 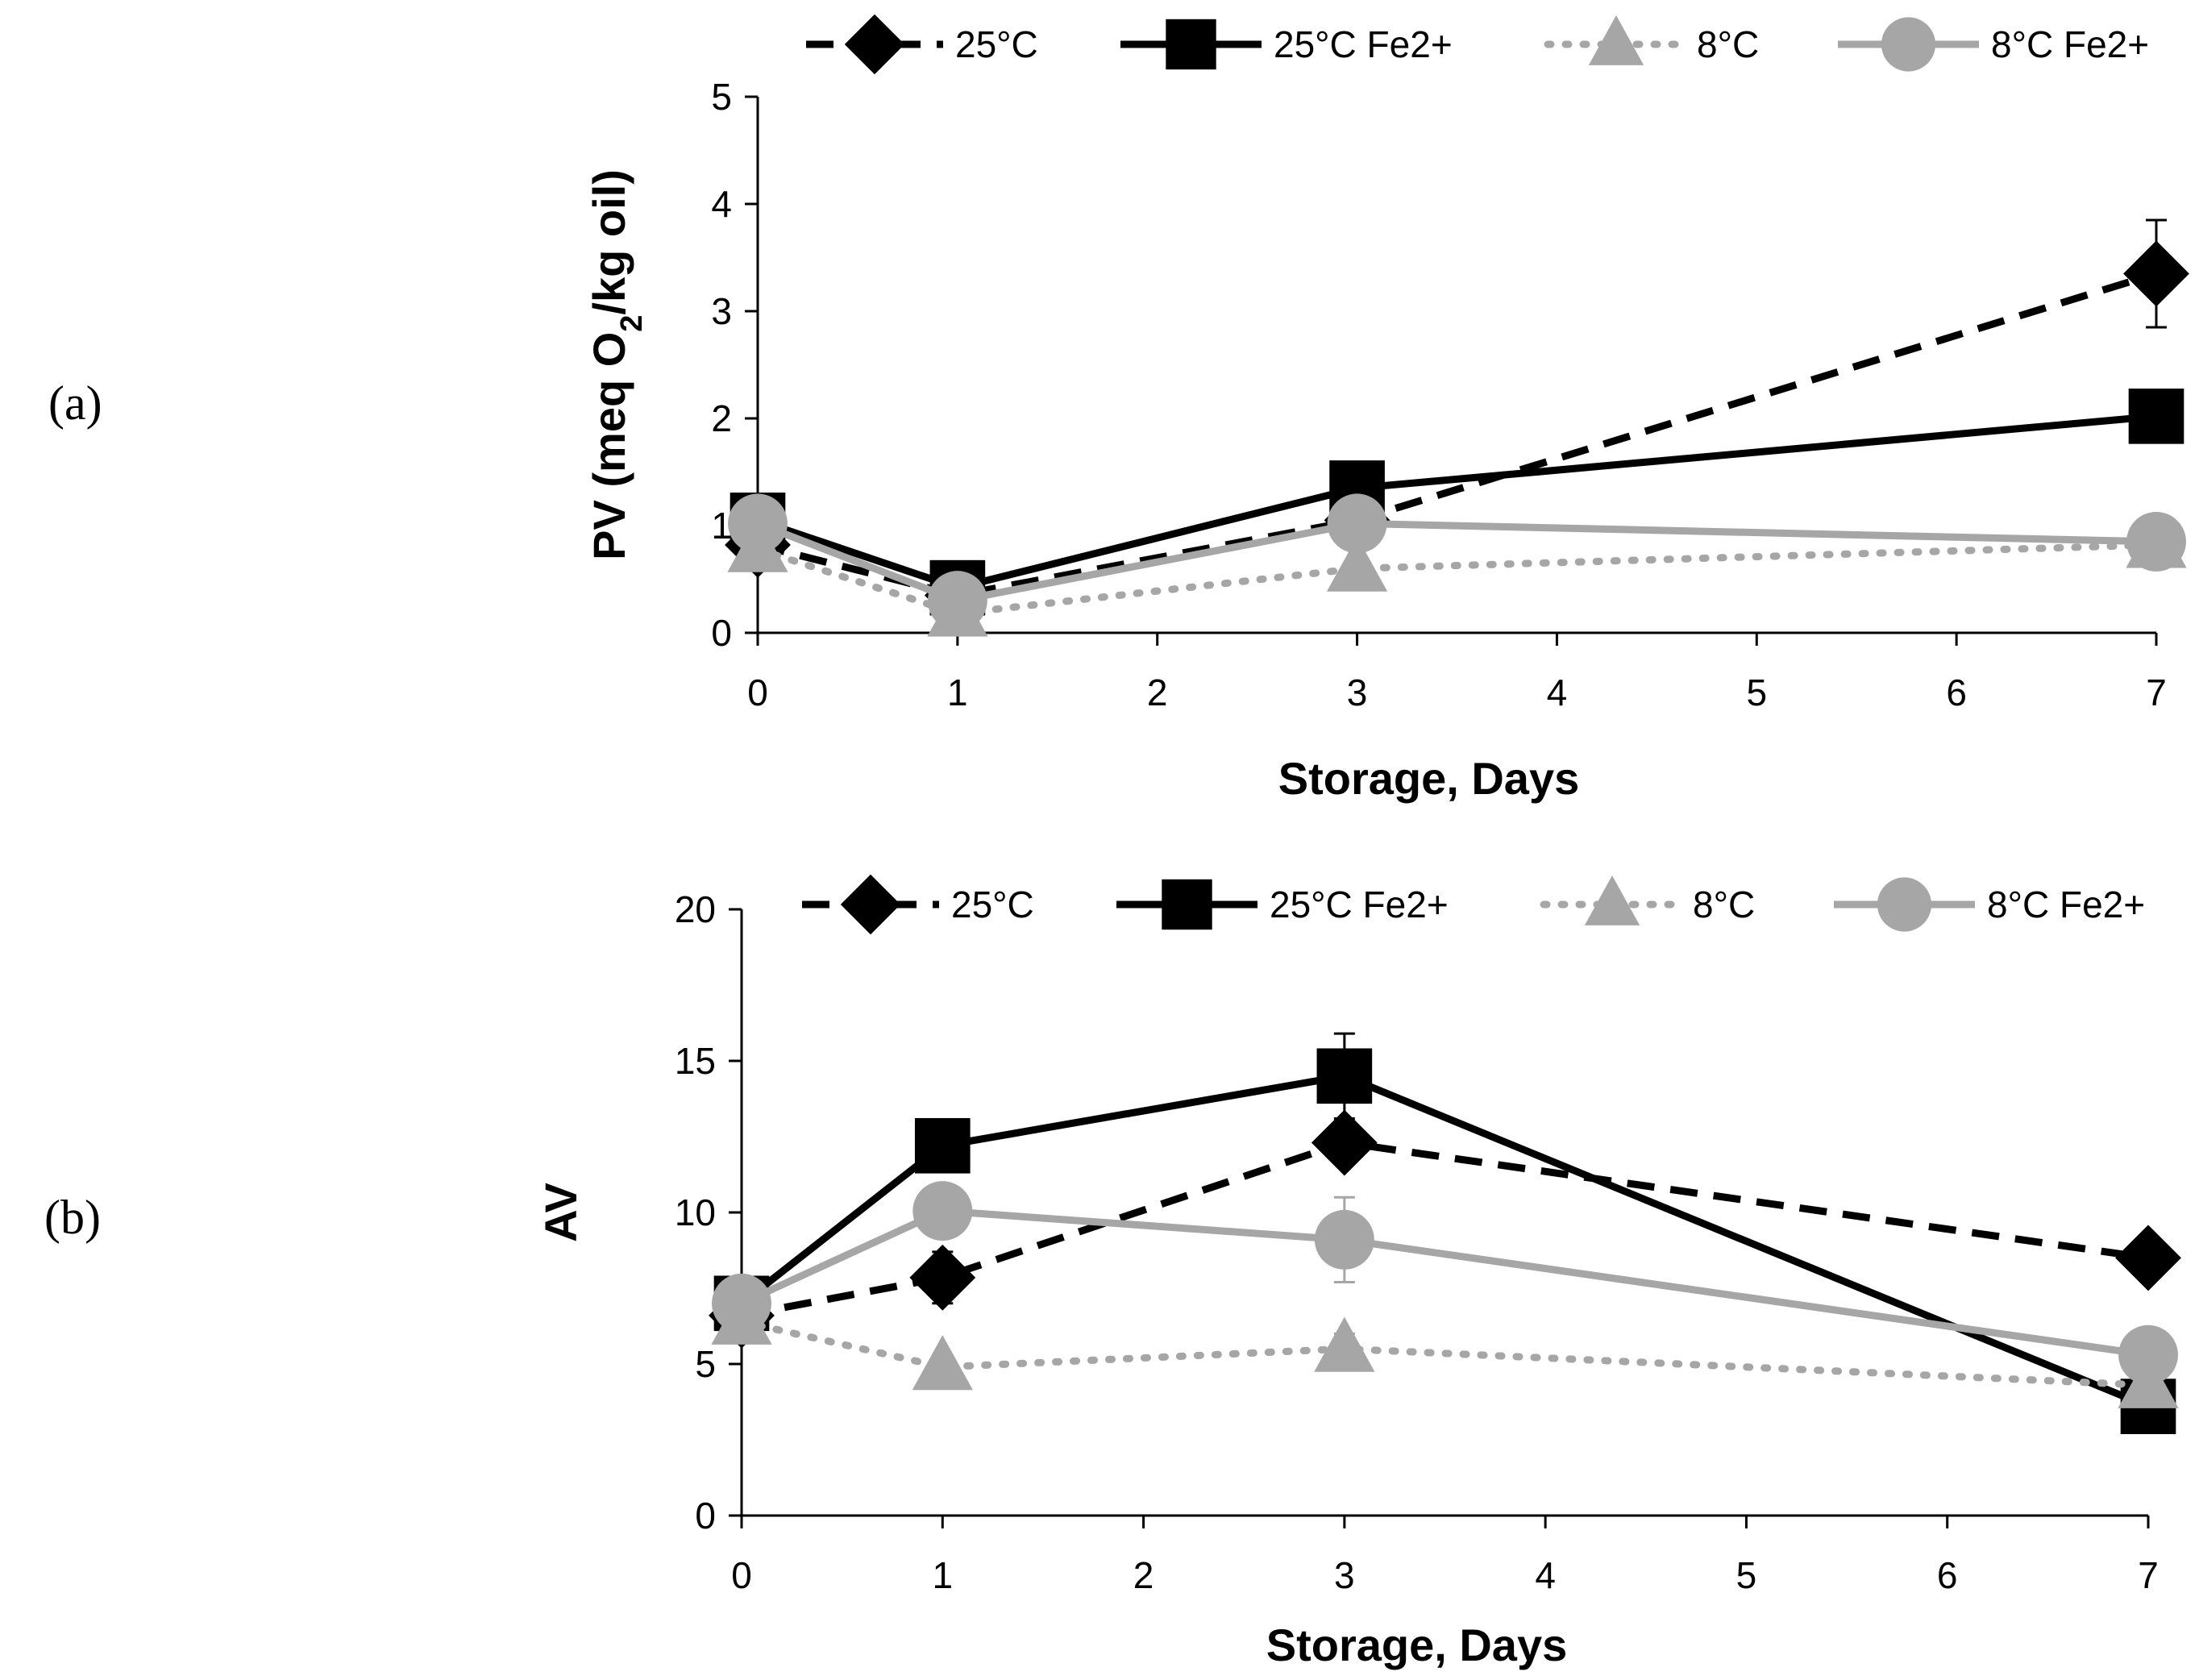 What do you see at coordinates (721, 97) in the screenshot?
I see `y-tick-label-a: 5` at bounding box center [721, 97].